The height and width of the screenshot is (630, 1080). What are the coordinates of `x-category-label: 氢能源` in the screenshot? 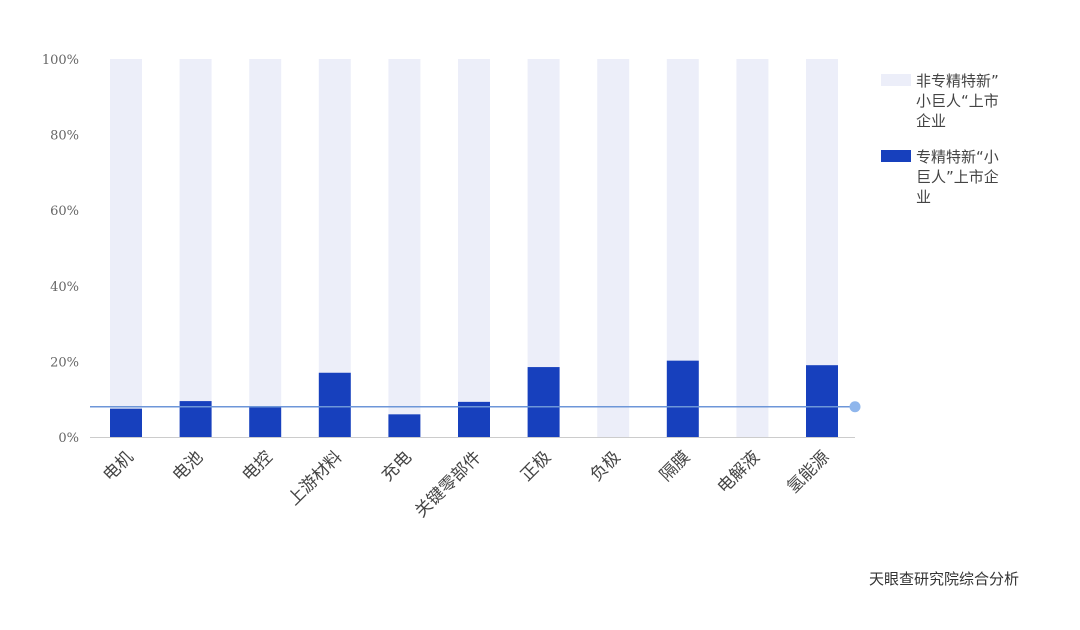 It's located at (808, 472).